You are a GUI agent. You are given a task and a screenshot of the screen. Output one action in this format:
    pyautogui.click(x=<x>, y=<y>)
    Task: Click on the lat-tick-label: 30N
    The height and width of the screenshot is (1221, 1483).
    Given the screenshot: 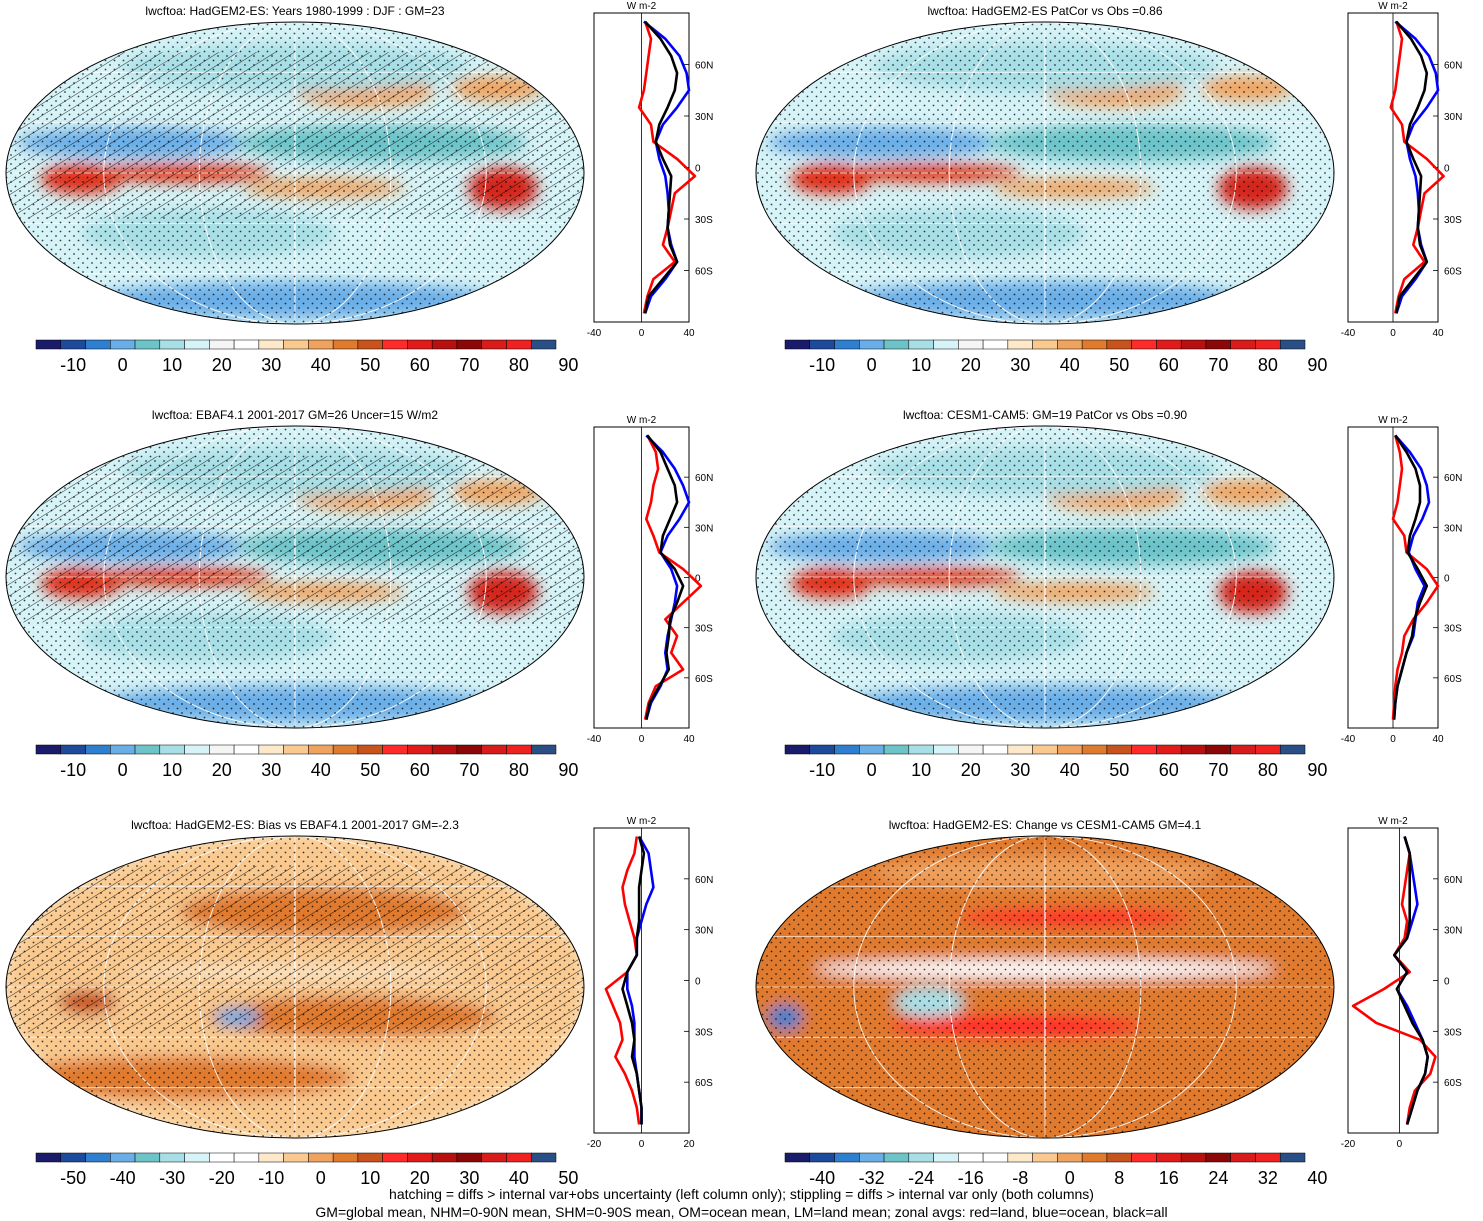 What is the action you would take?
    pyautogui.click(x=1453, y=117)
    